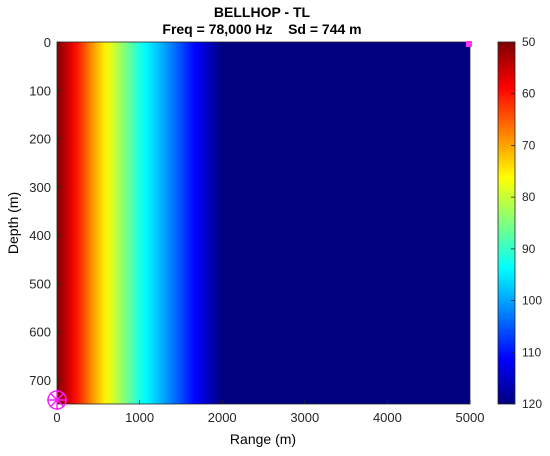 The height and width of the screenshot is (456, 550). I want to click on colorbar-tick-label: 90, so click(529, 249).